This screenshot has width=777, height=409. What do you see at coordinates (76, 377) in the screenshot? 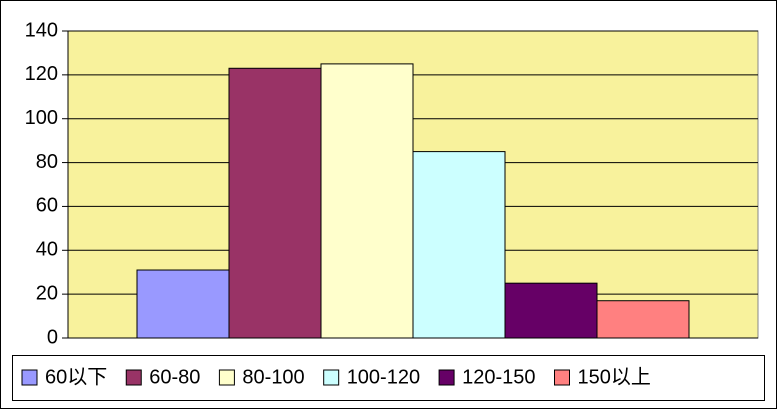
I see `legend-label: 60以下` at bounding box center [76, 377].